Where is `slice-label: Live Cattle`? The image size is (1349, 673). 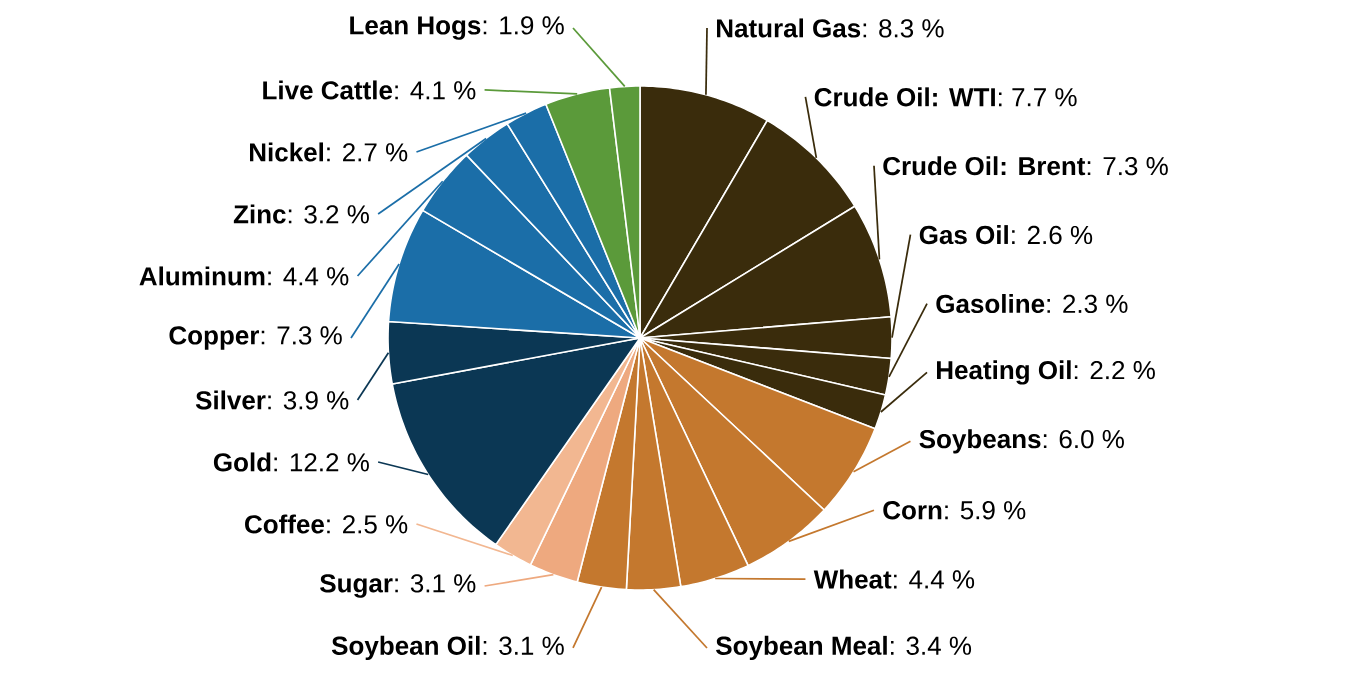
slice-label: Live Cattle is located at coordinates (328, 90).